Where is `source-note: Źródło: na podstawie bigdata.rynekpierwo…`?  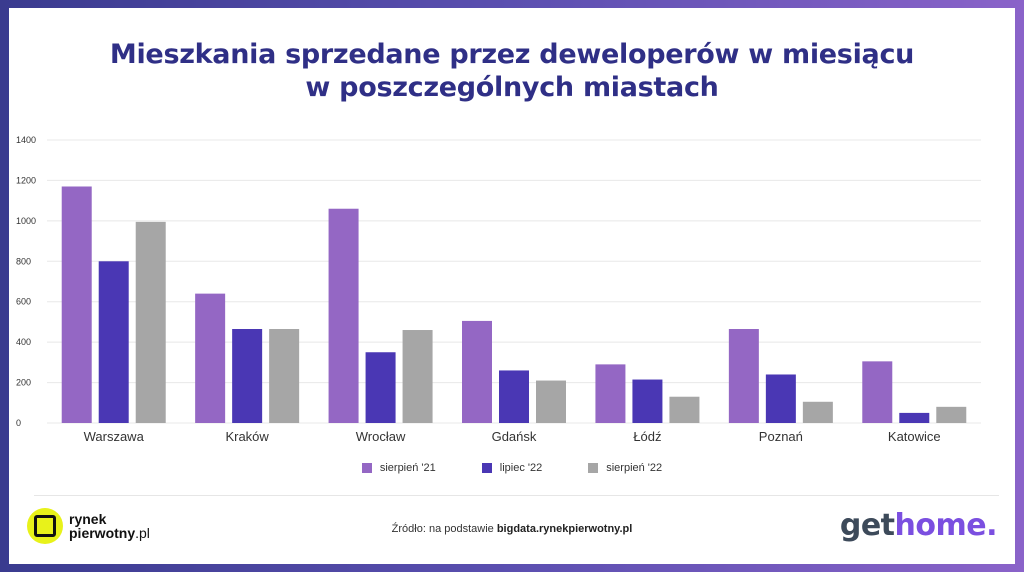 source-note: Źródło: na podstawie bigdata.rynekpierwo… is located at coordinates (512, 529).